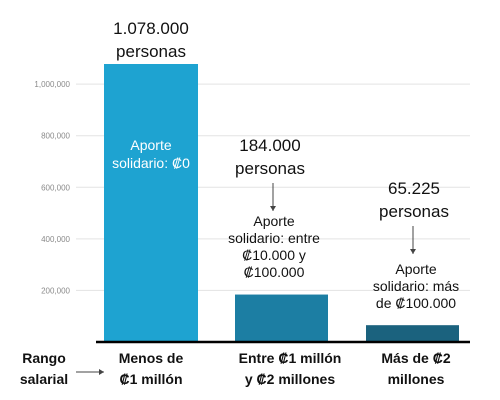 This screenshot has width=500, height=400. I want to click on category-label-line: ₡1 millón, so click(150, 379).